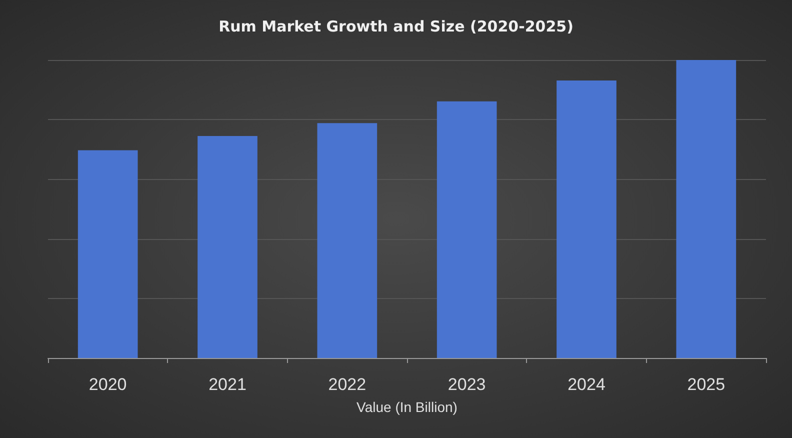 The image size is (792, 438). What do you see at coordinates (467, 384) in the screenshot?
I see `x-tick-label: 2023` at bounding box center [467, 384].